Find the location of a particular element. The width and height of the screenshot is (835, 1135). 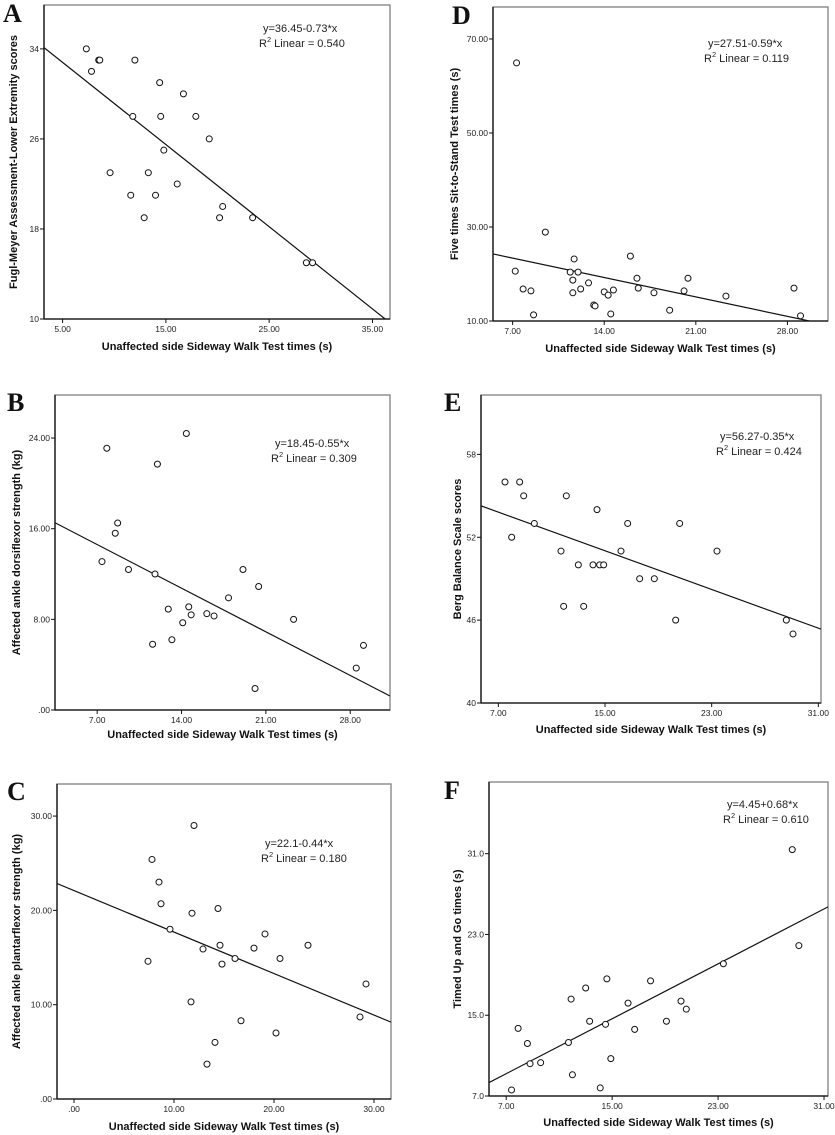

equation-label: y=18.45-0.55*x is located at coordinates (312, 444).